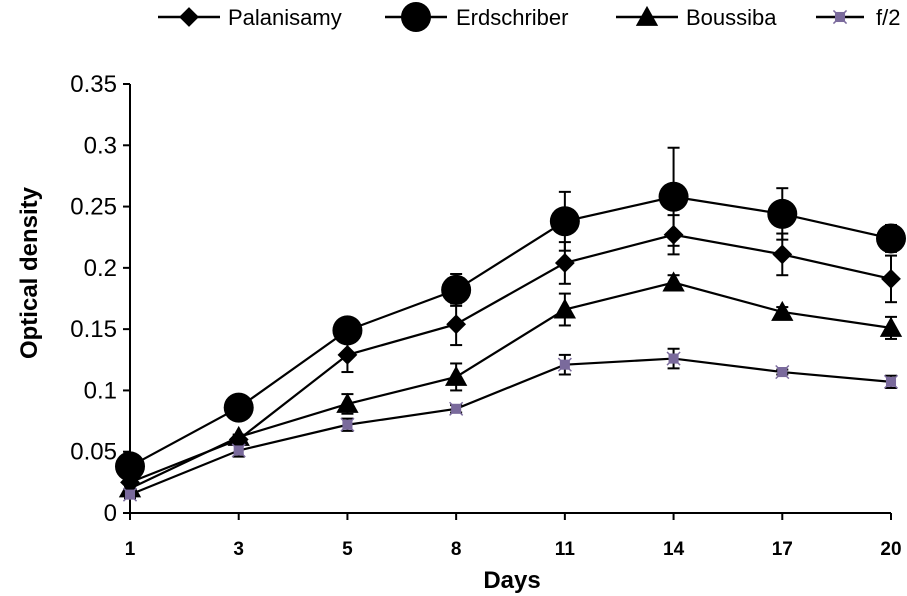 The width and height of the screenshot is (907, 596). Describe the element at coordinates (93, 207) in the screenshot. I see `y-tick-label: 0.25` at that location.